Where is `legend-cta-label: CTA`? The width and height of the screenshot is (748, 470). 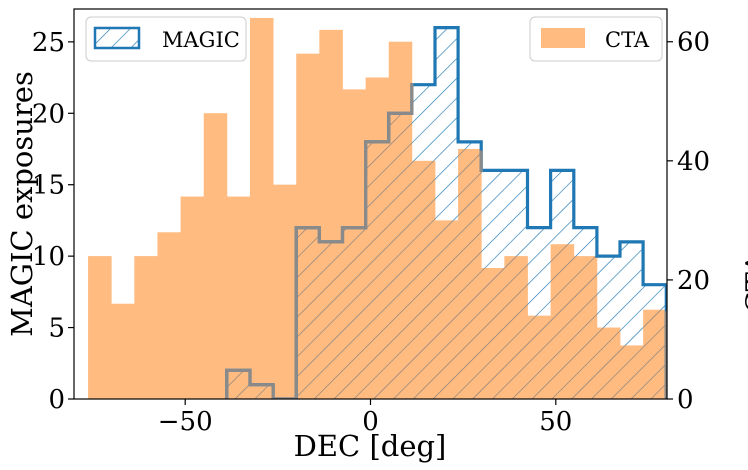 legend-cta-label: CTA is located at coordinates (627, 40).